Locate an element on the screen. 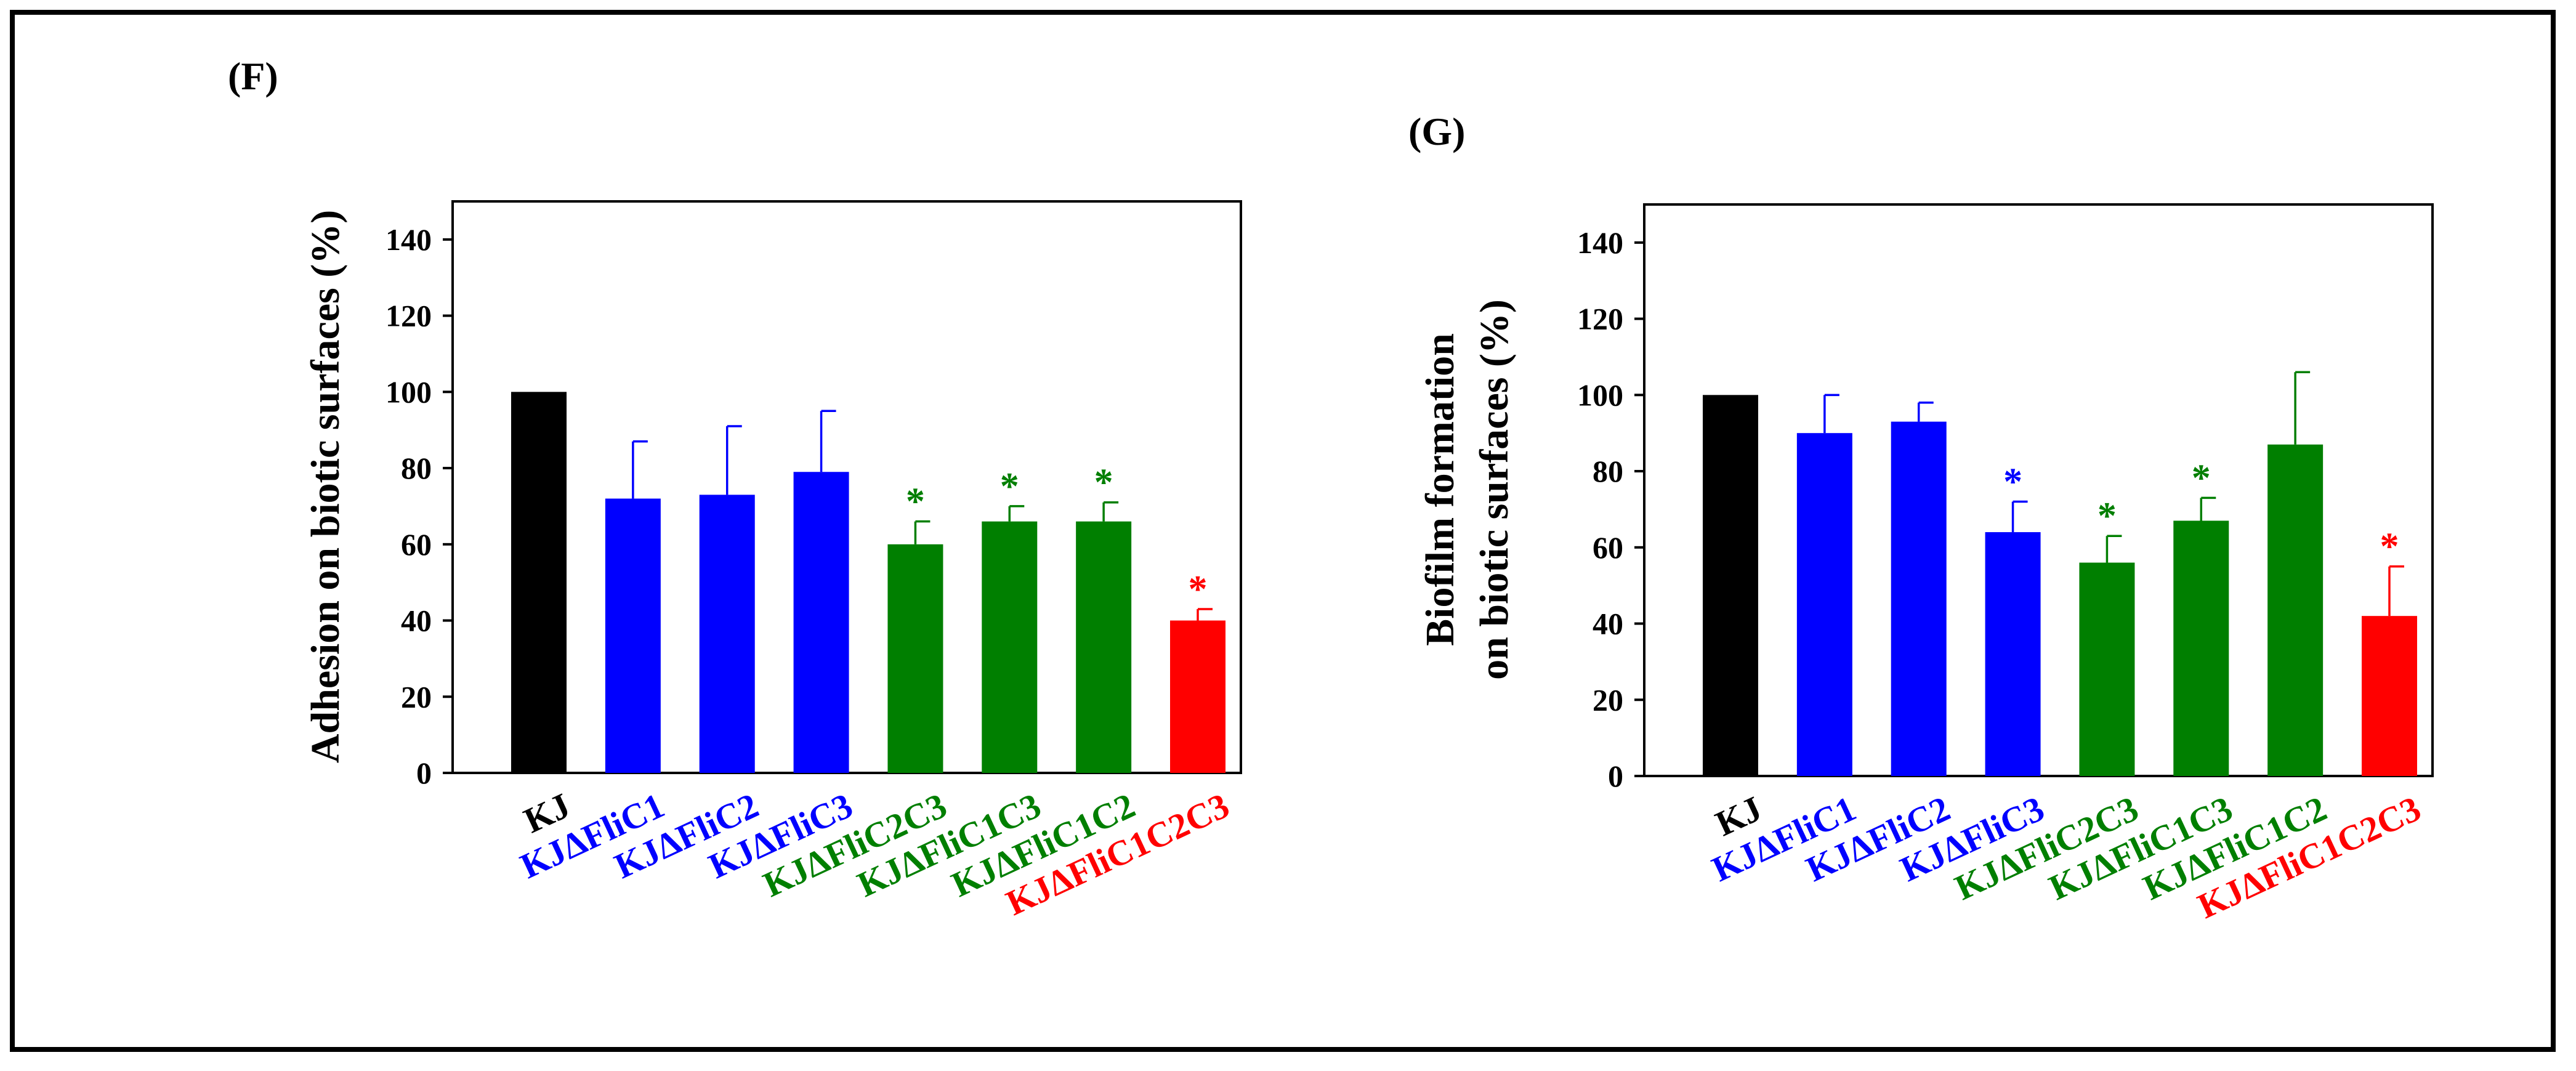  y-axis-label-line: on biotic surfaces (%) is located at coordinates (1494, 489).